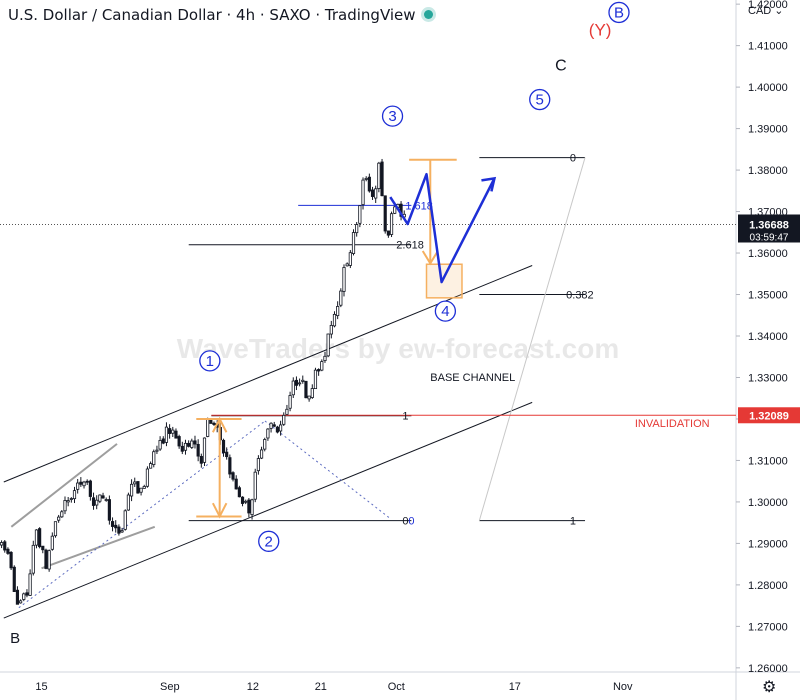 The width and height of the screenshot is (800, 700). I want to click on wave-b-low-label: B, so click(15, 638).